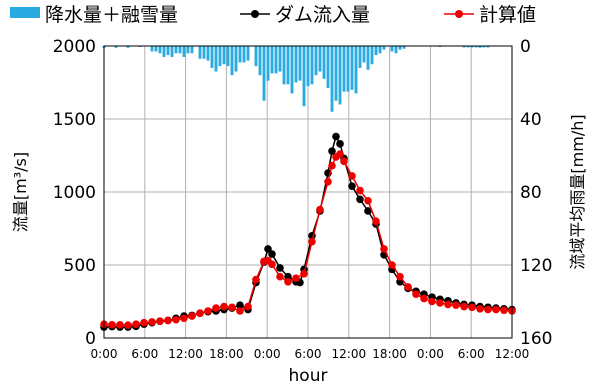 The width and height of the screenshot is (597, 386). Describe the element at coordinates (80, 266) in the screenshot. I see `y-tick-label: 500` at that location.